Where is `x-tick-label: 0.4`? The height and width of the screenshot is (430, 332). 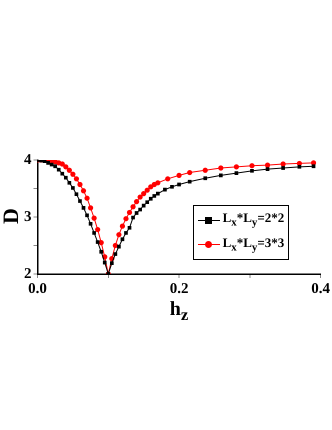
x-tick-label: 0.4 is located at coordinates (320, 288).